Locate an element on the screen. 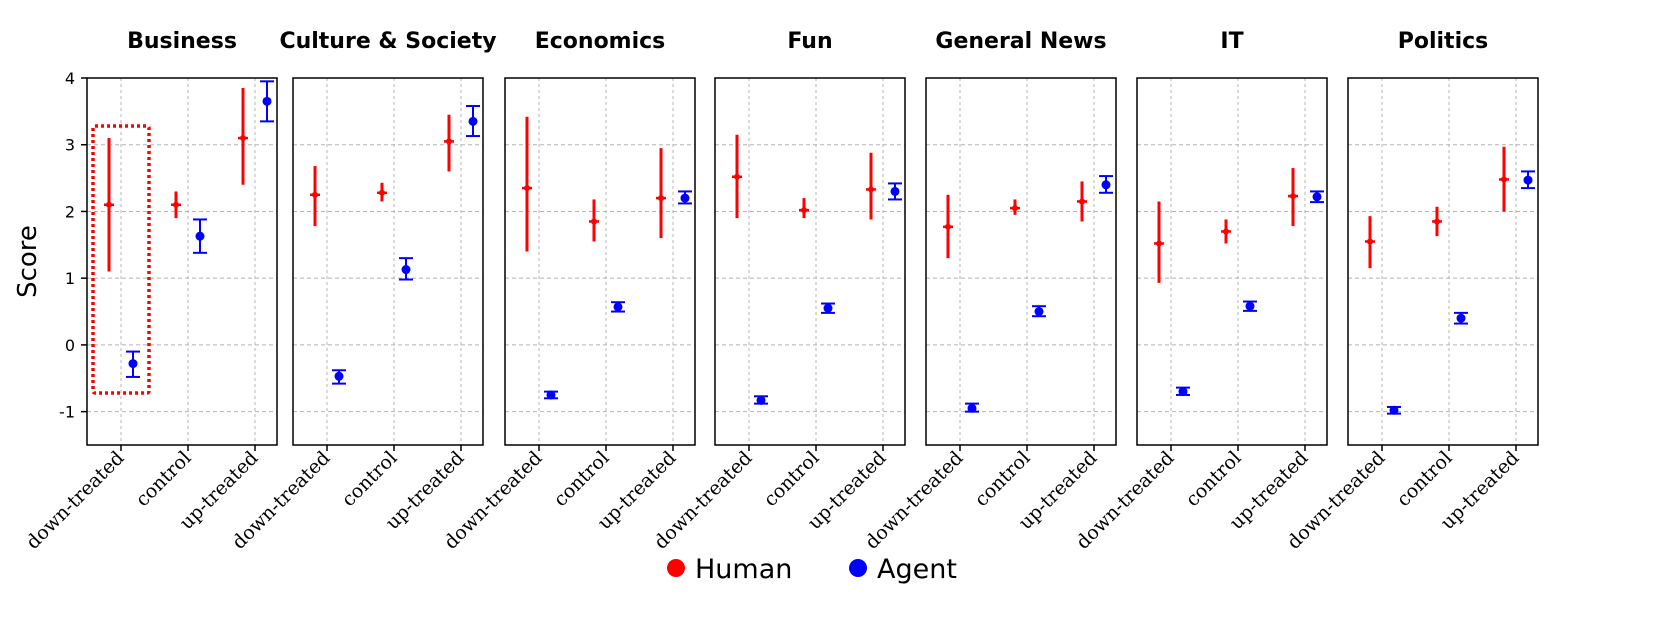 The height and width of the screenshot is (641, 1661). y-tick-label: -1 is located at coordinates (67, 412).